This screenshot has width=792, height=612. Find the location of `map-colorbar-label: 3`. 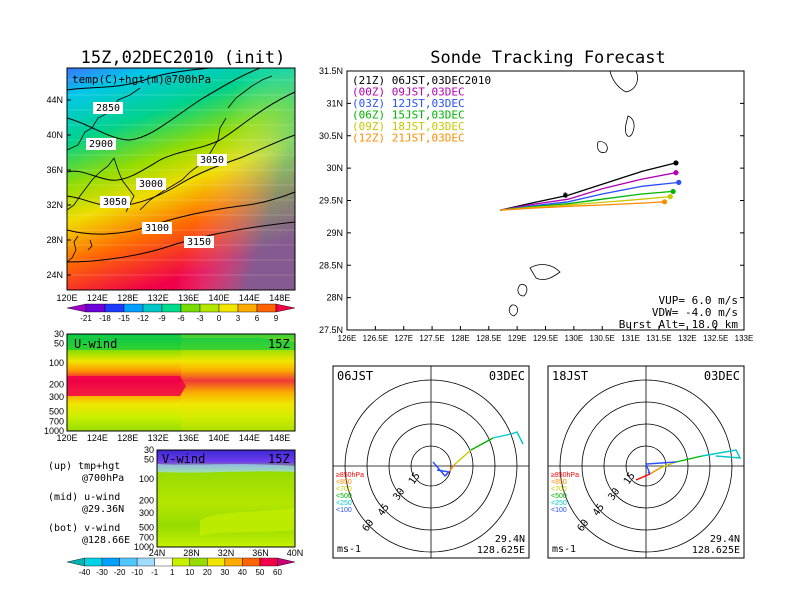

map-colorbar-label: 3 is located at coordinates (238, 318).